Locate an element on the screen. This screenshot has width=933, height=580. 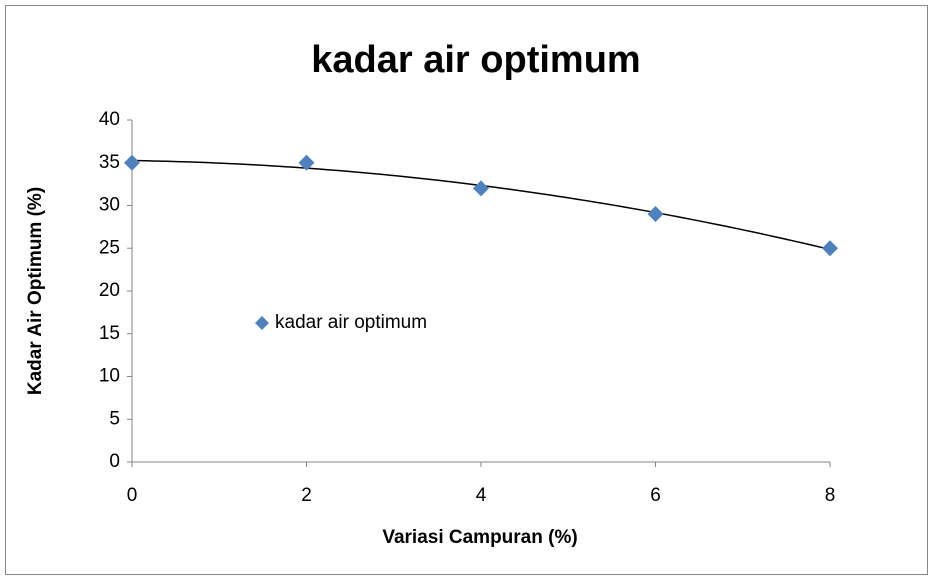
legend-marker is located at coordinates (262, 323).